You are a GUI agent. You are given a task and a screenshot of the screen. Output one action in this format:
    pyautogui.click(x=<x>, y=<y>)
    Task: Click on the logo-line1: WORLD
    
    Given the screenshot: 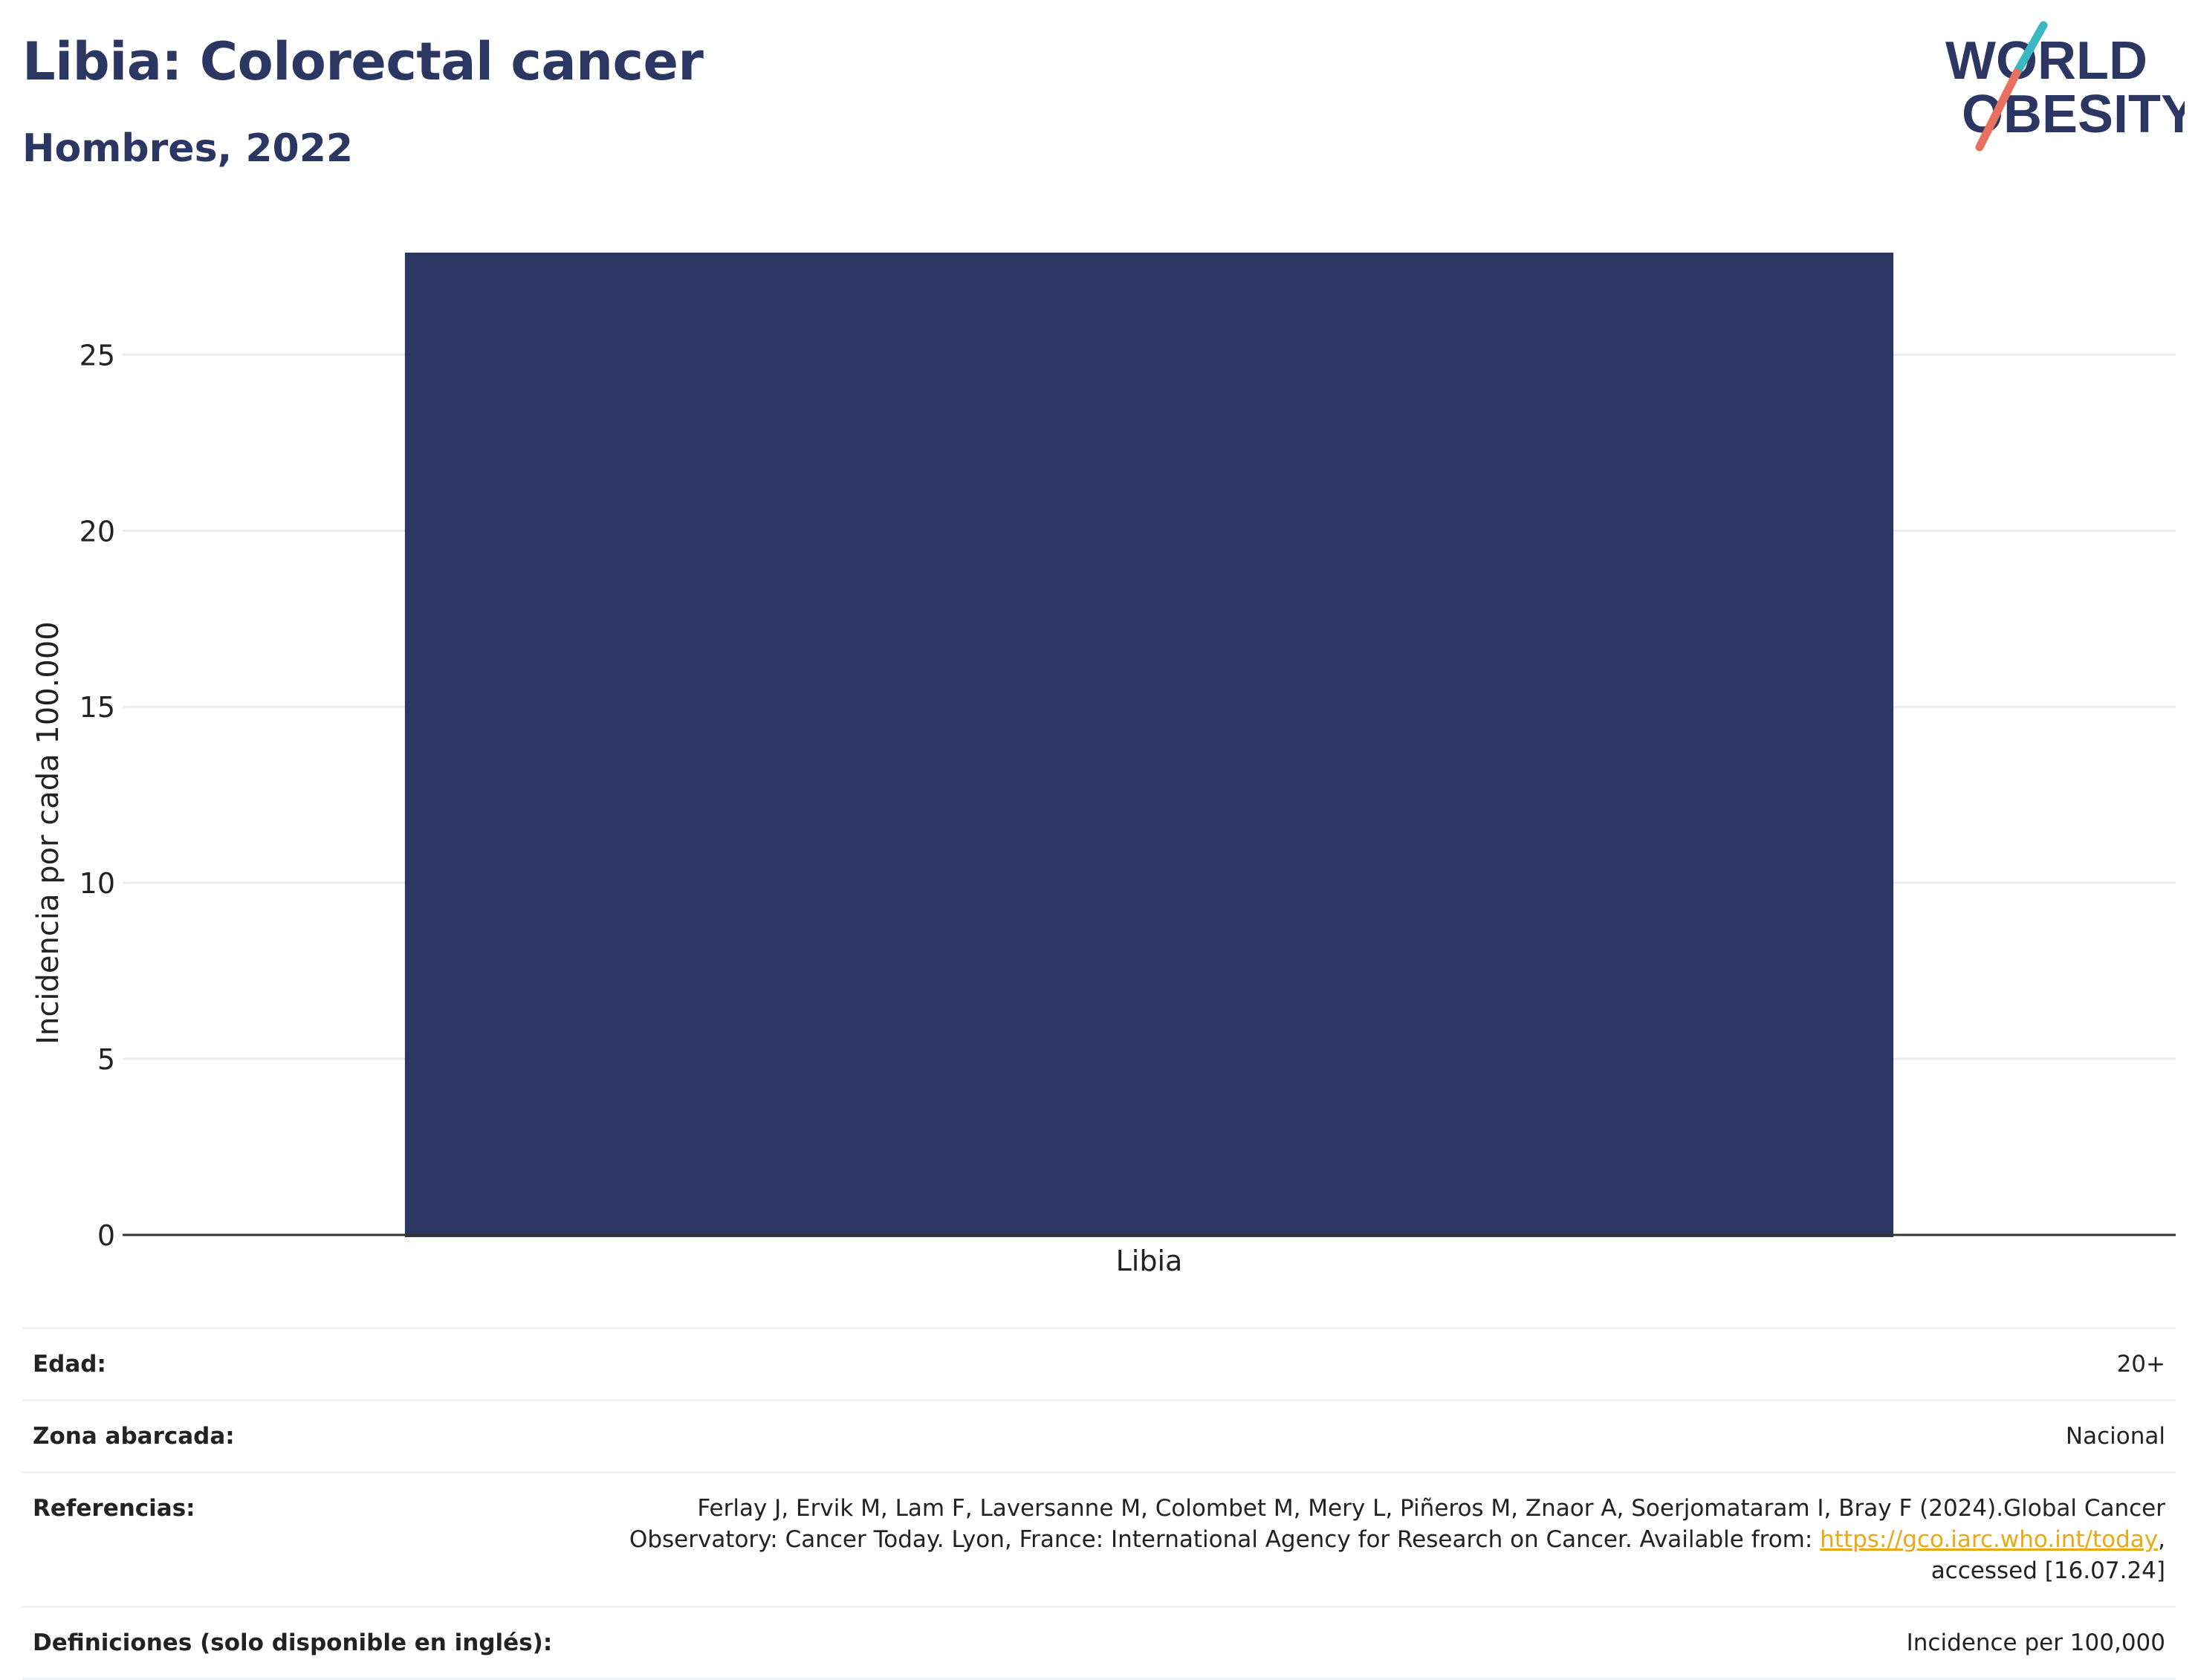 What is the action you would take?
    pyautogui.click(x=2046, y=61)
    